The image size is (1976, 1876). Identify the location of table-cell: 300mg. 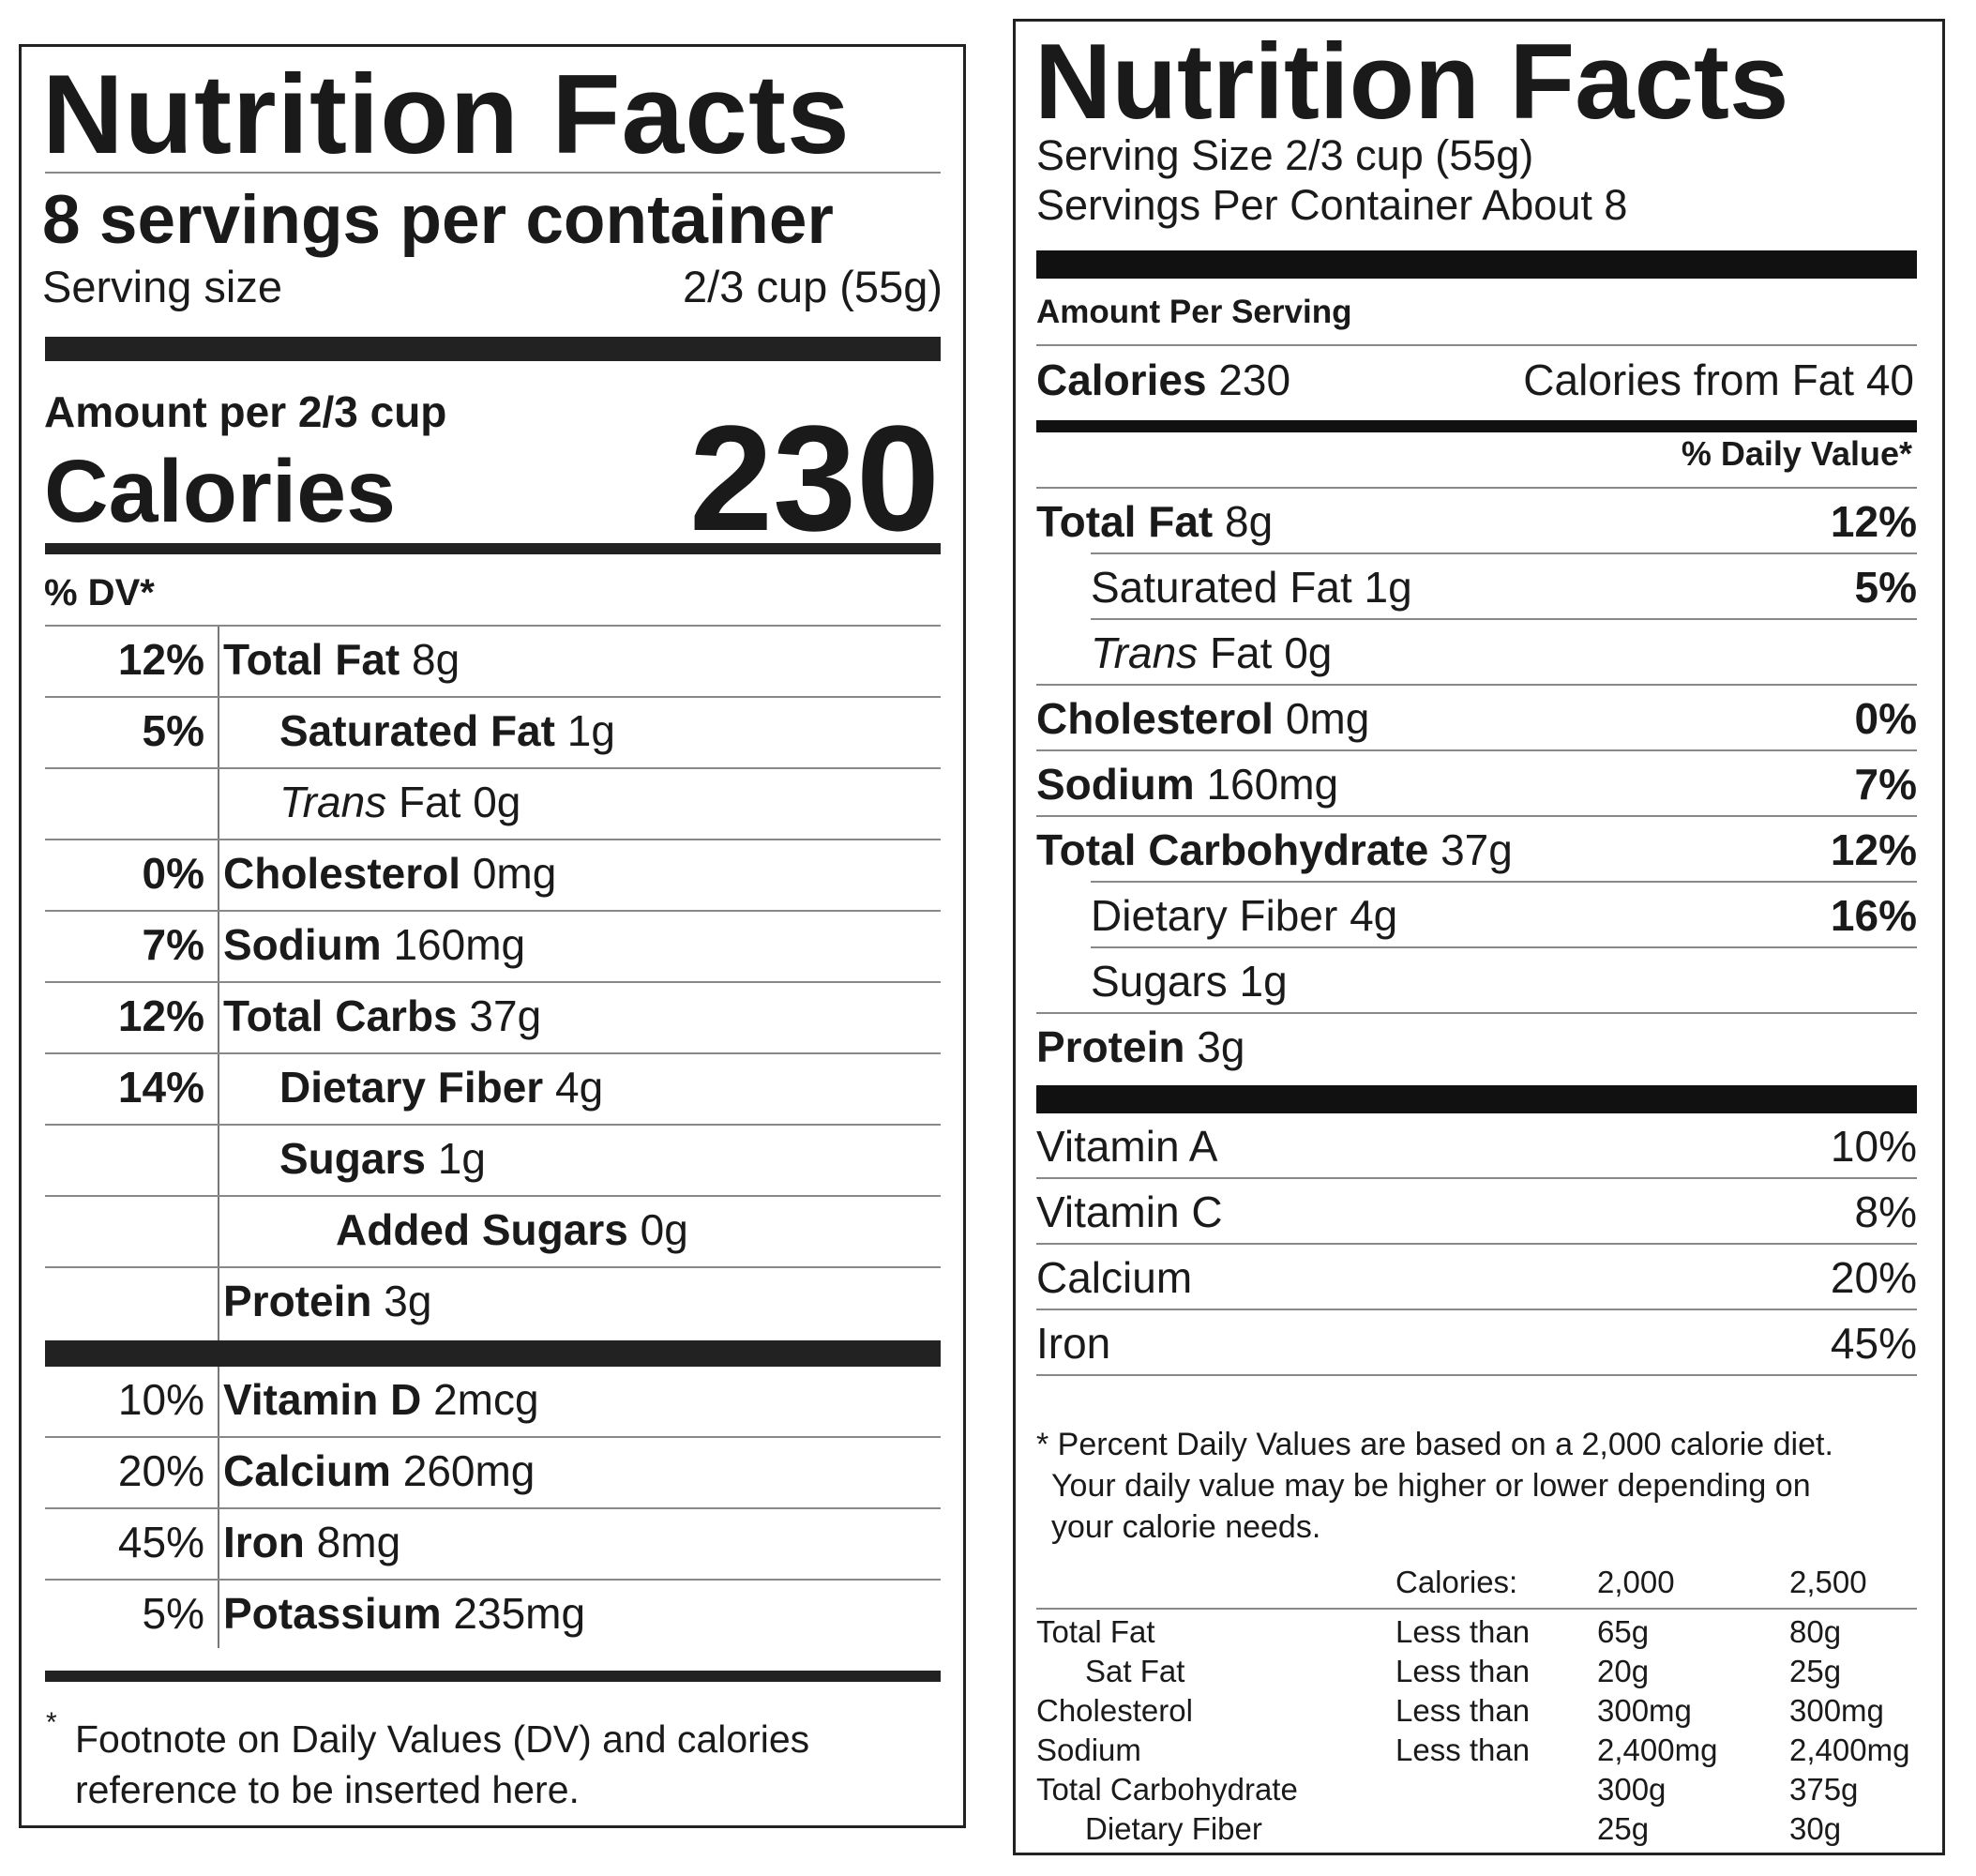
(1837, 1710).